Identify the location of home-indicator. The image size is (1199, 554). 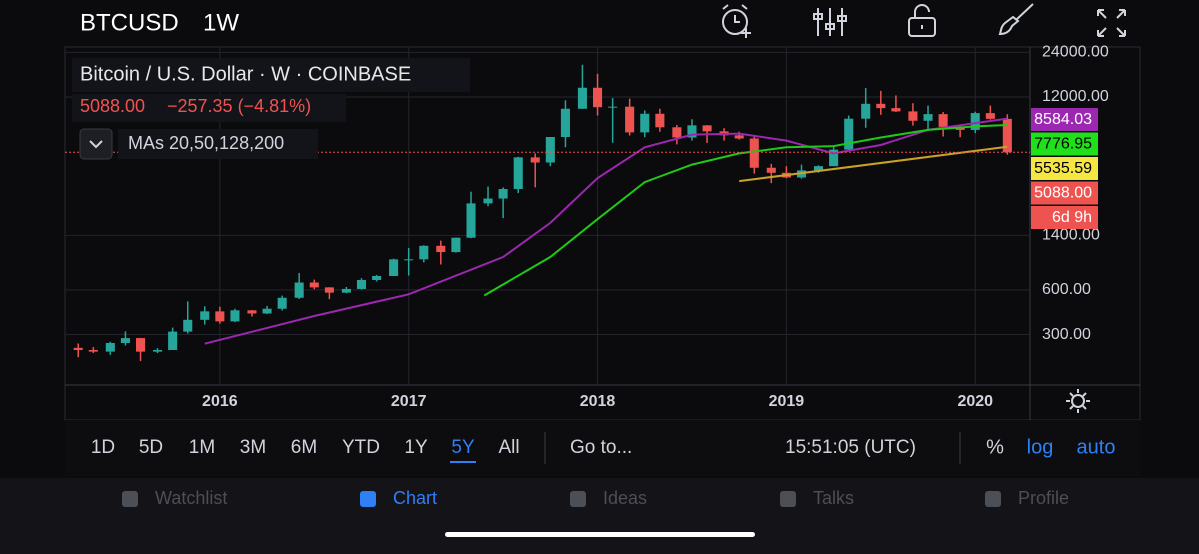
(600, 534).